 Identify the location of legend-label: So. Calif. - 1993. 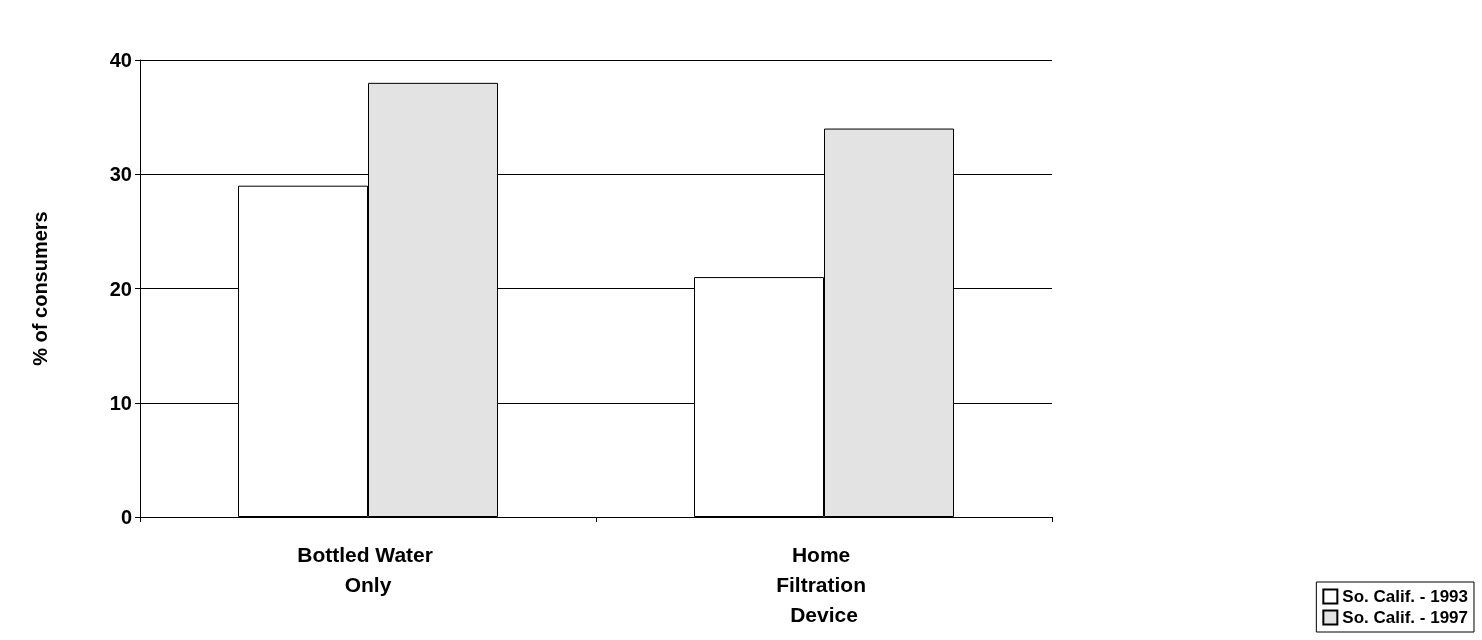
(1405, 596).